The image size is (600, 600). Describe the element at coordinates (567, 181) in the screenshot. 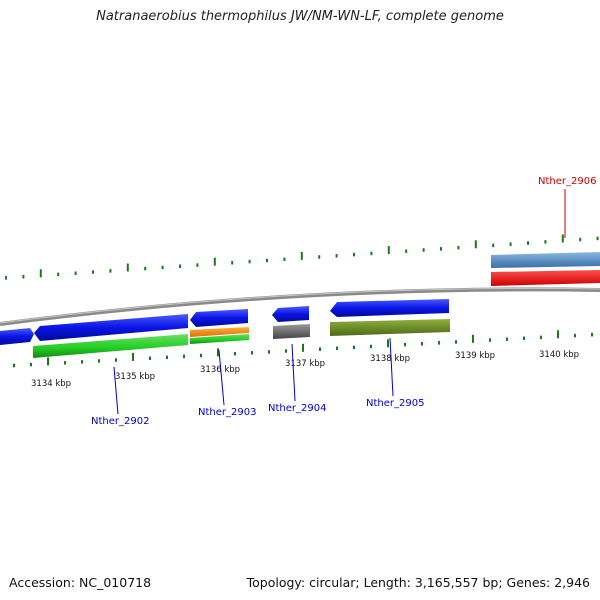

I see `gene-label: Nther_2906` at that location.